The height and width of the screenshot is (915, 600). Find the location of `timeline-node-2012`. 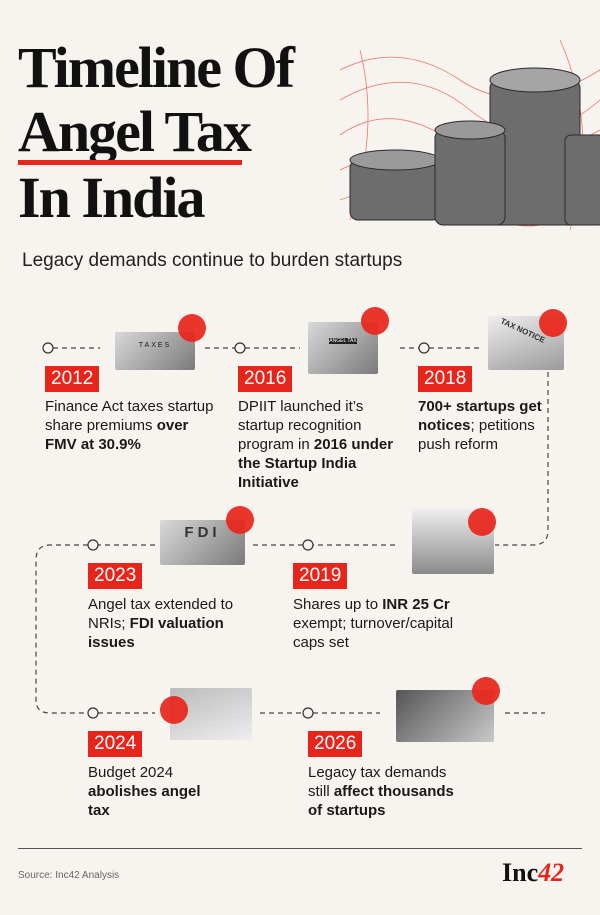

timeline-node-2012 is located at coordinates (48, 348).